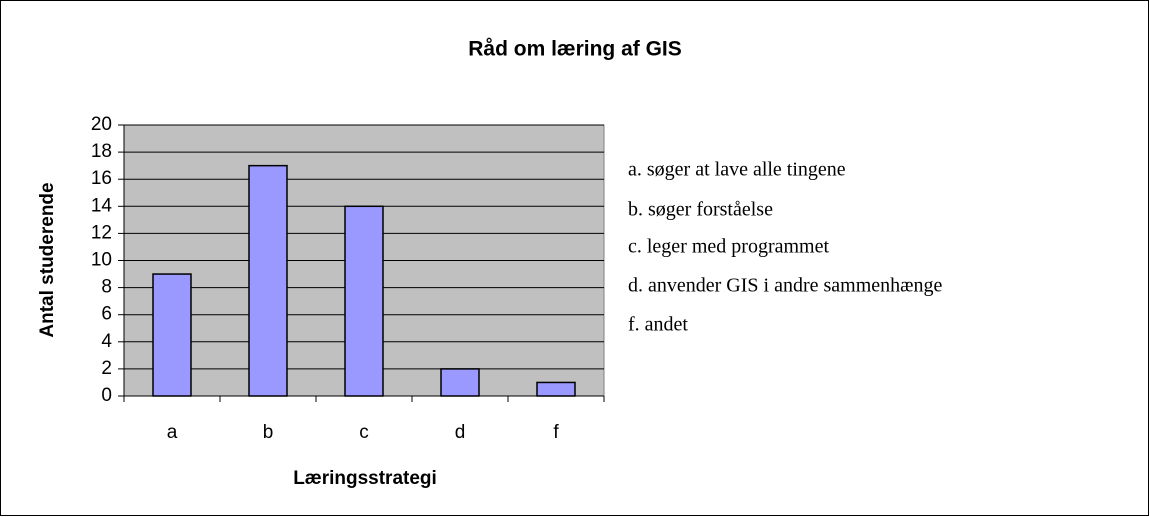  Describe the element at coordinates (106, 314) in the screenshot. I see `y-tick-label: 6` at that location.